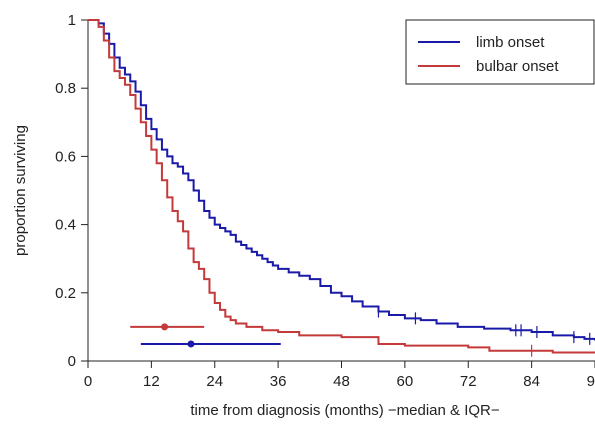 The image size is (595, 435). Describe the element at coordinates (88, 381) in the screenshot. I see `x-tick-label: 0` at that location.